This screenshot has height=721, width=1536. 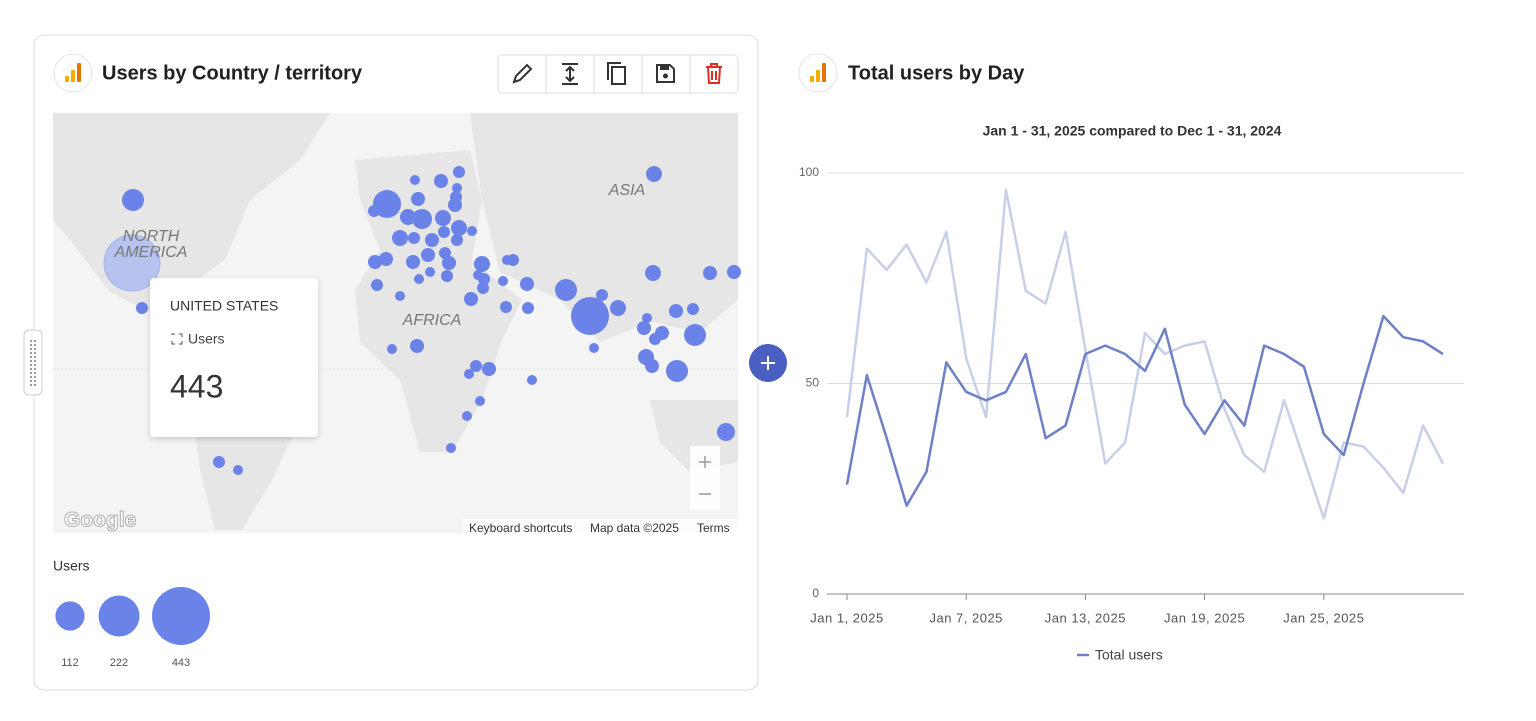 I want to click on legend-label: 443, so click(x=181, y=663).